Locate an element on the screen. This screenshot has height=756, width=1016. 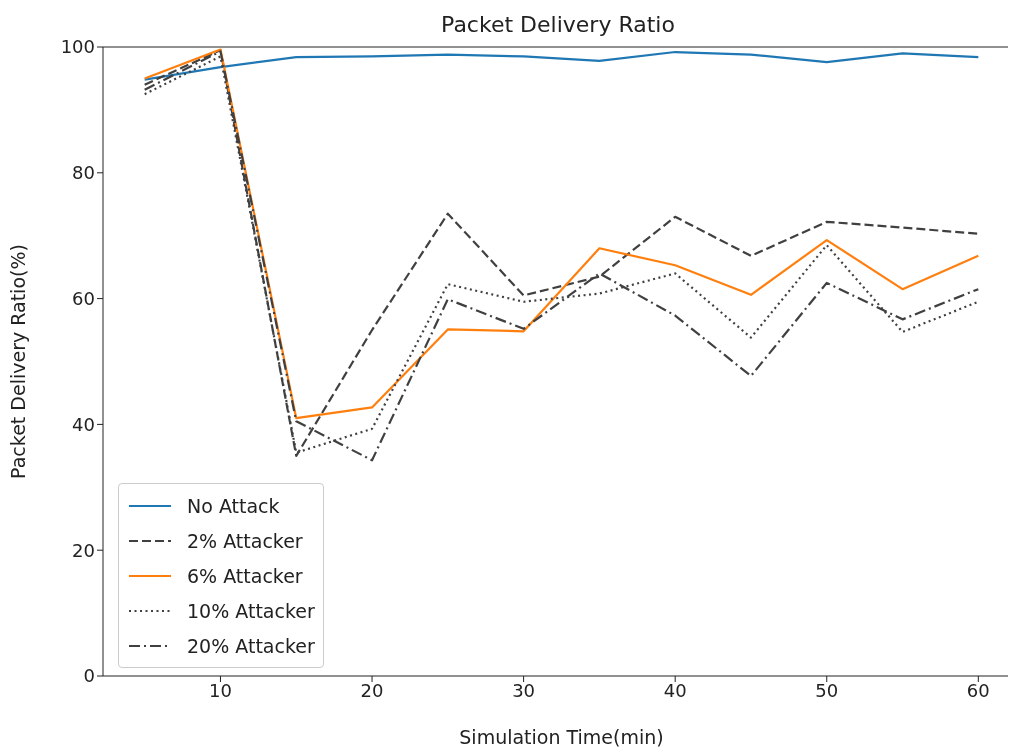
x-tick-label: 30 is located at coordinates (524, 690).